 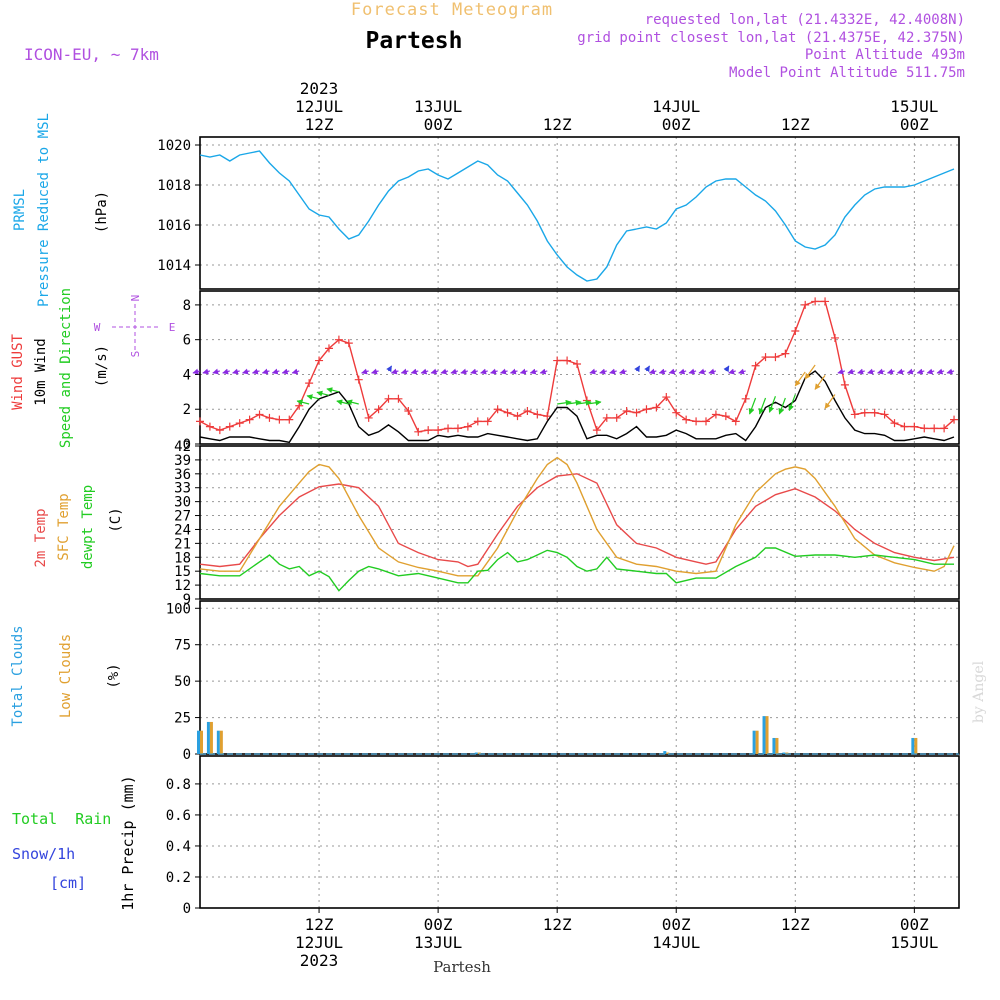 What do you see at coordinates (182, 530) in the screenshot?
I see `y-tick-label: 24` at bounding box center [182, 530].